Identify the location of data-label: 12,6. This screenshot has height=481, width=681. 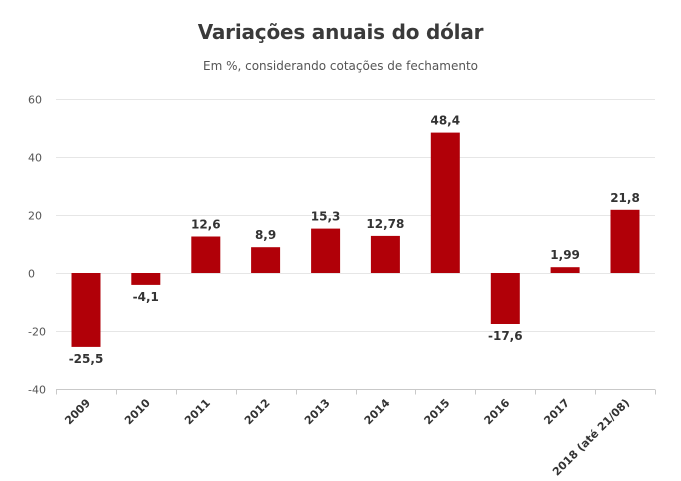
(206, 225).